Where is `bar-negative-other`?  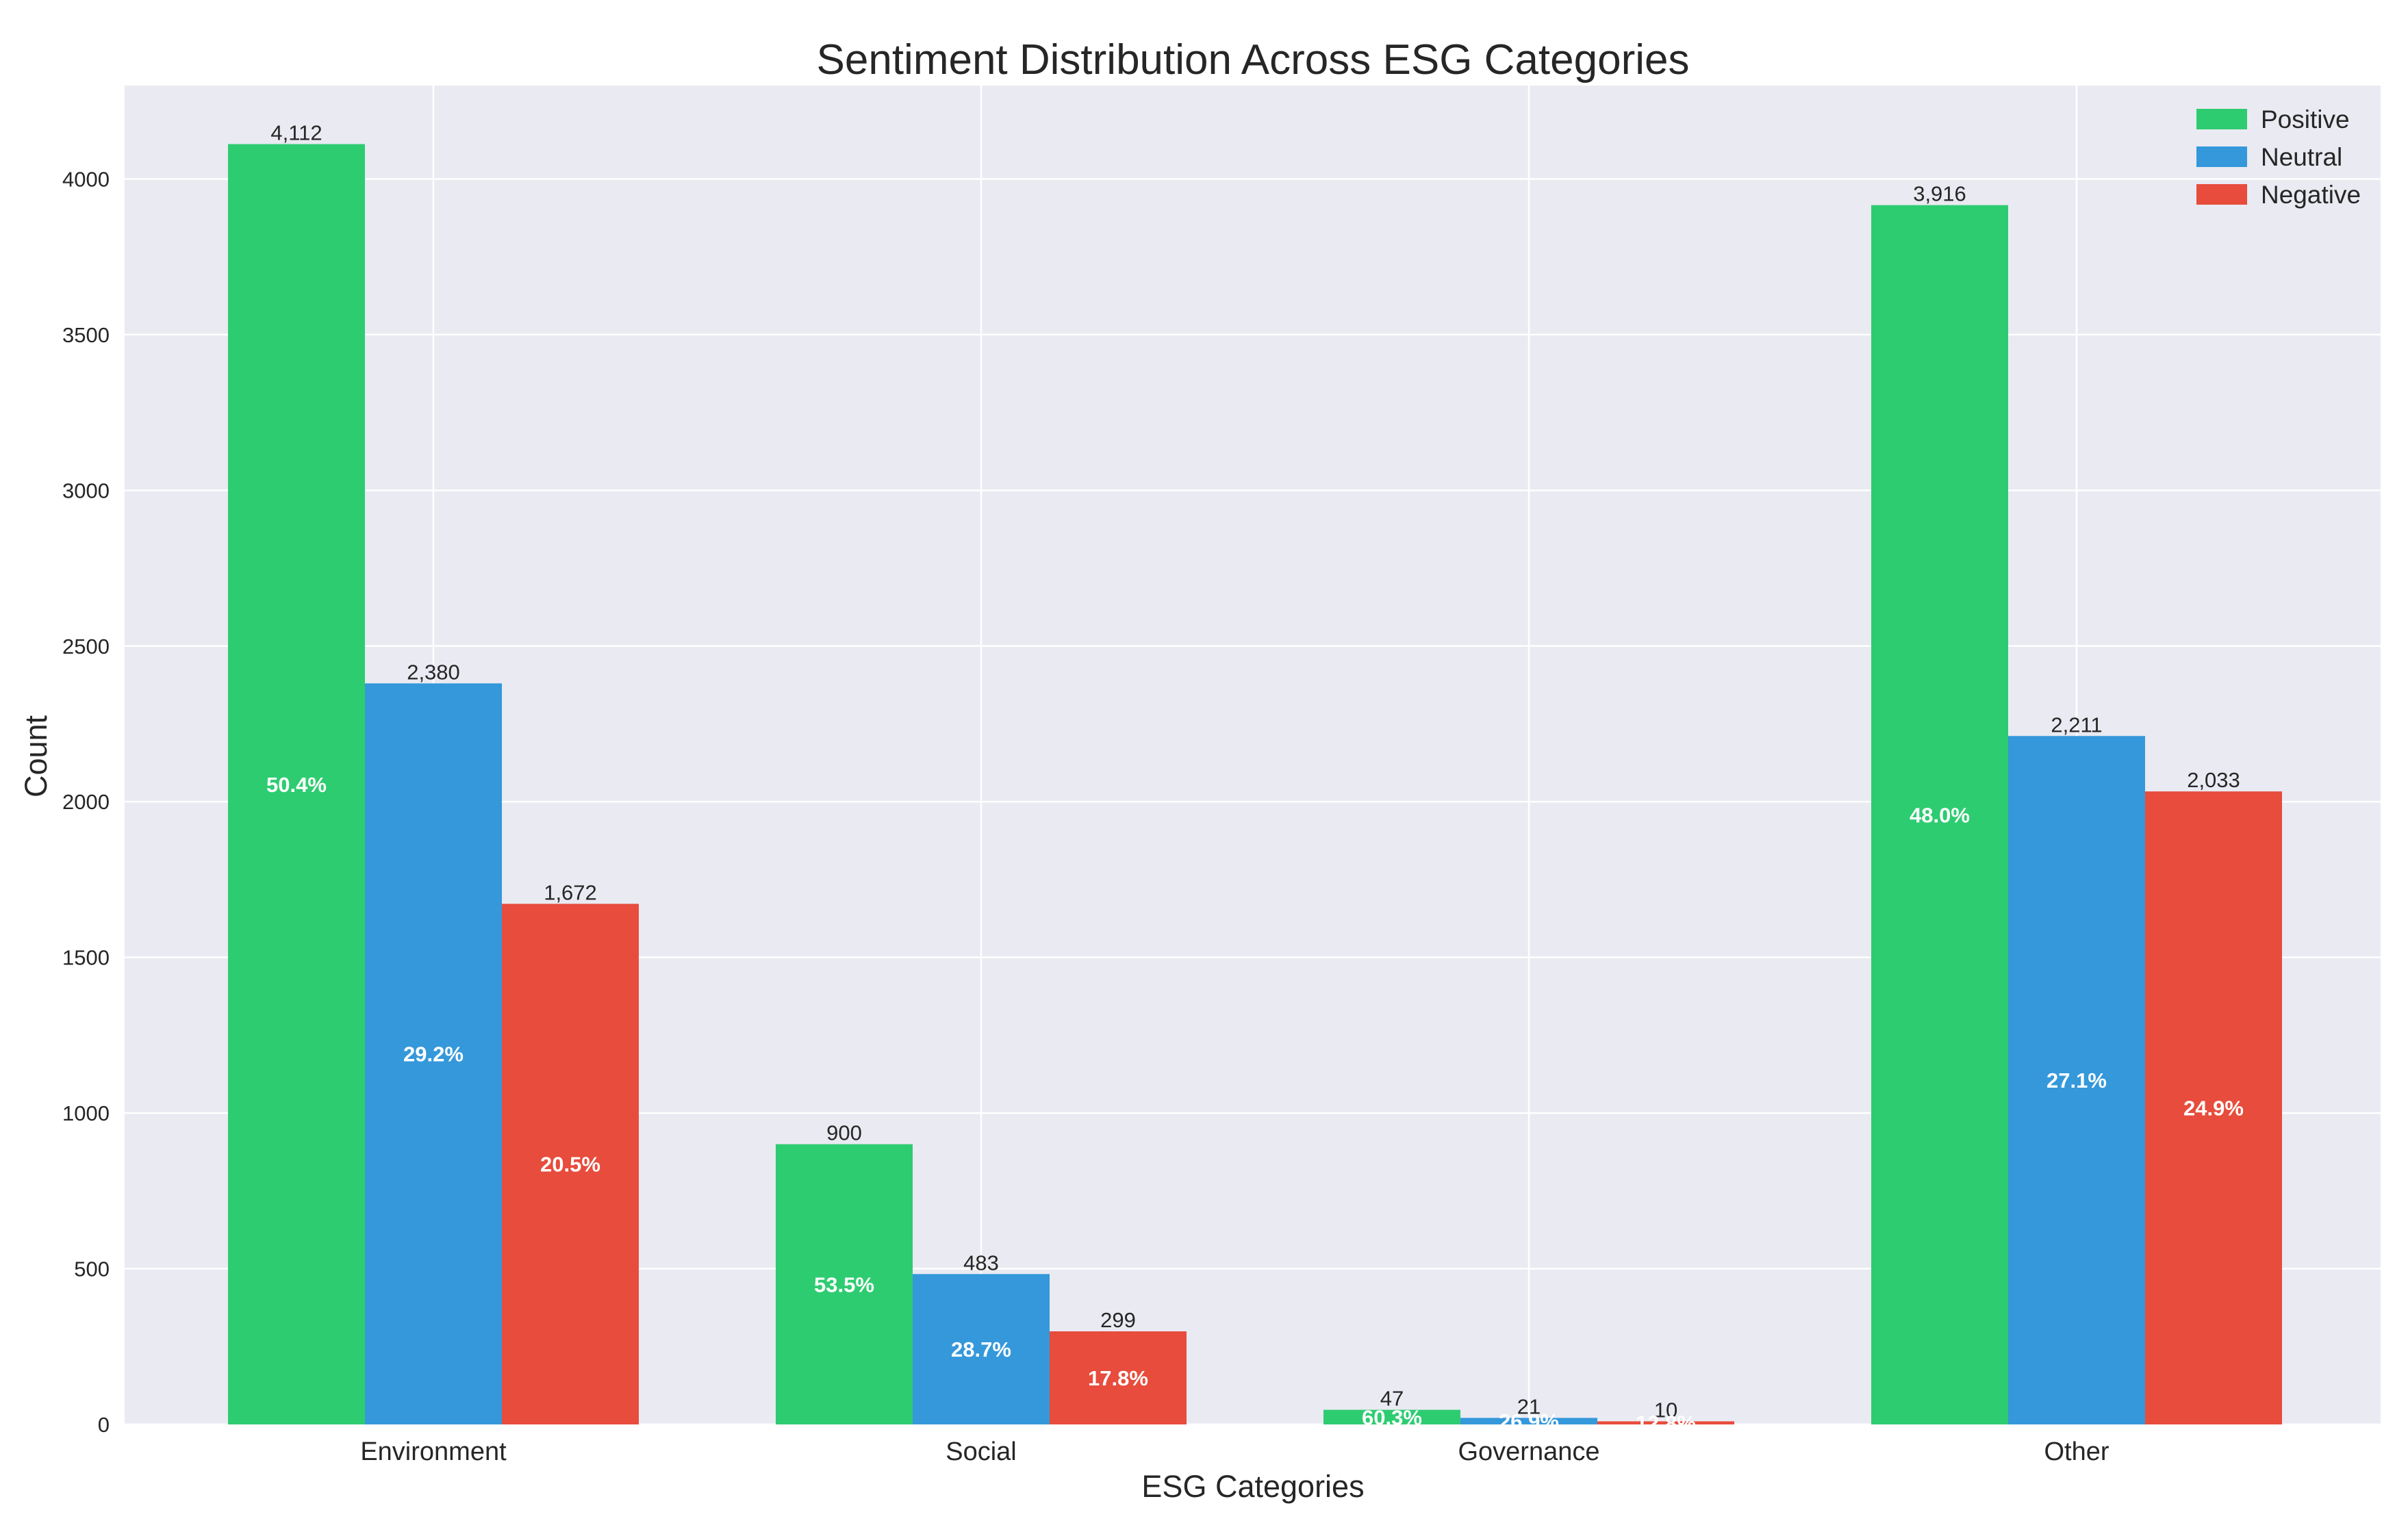
bar-negative-other is located at coordinates (2213, 1107).